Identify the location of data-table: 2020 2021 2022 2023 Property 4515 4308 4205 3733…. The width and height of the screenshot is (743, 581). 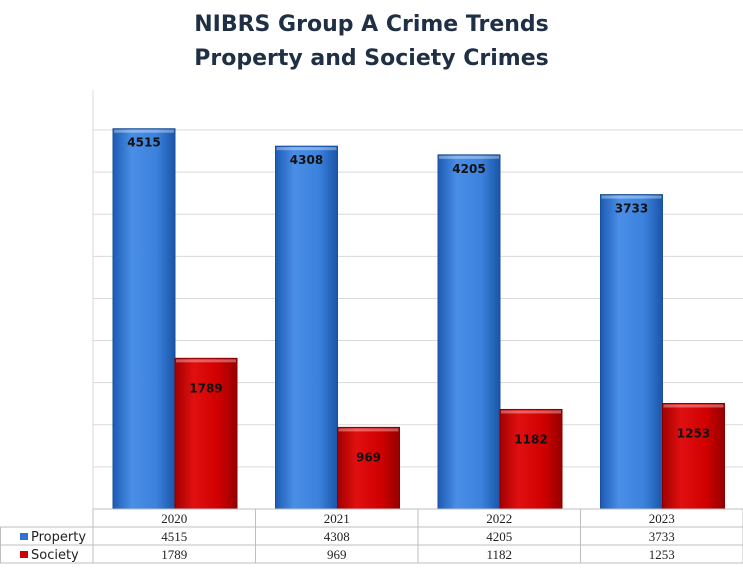
(371, 536).